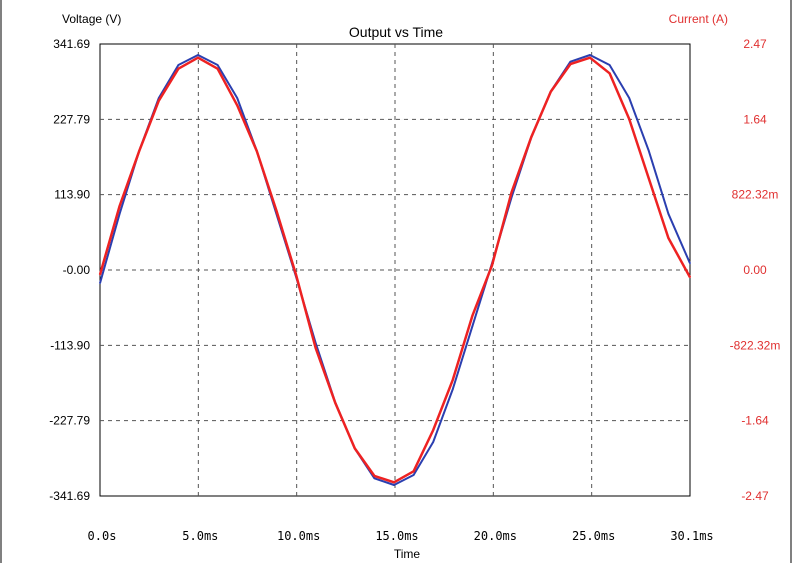  What do you see at coordinates (755, 496) in the screenshot?
I see `right-tick-label: -2.47` at bounding box center [755, 496].